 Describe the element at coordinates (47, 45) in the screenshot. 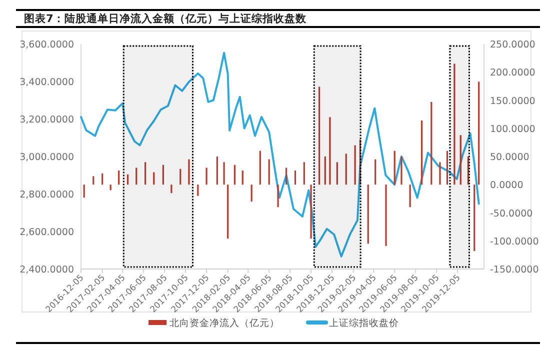

I see `y-tick-label: 3,600.0000` at that location.